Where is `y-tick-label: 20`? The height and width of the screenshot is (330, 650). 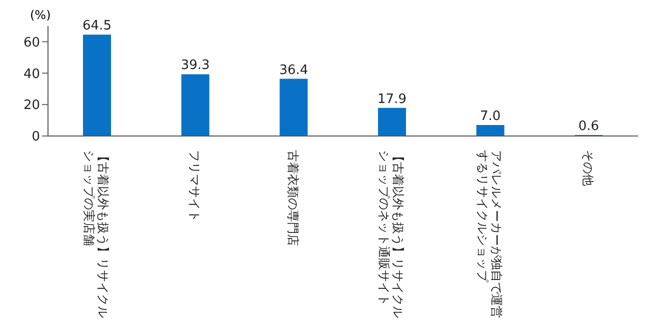 y-tick-label: 20 is located at coordinates (31, 106).